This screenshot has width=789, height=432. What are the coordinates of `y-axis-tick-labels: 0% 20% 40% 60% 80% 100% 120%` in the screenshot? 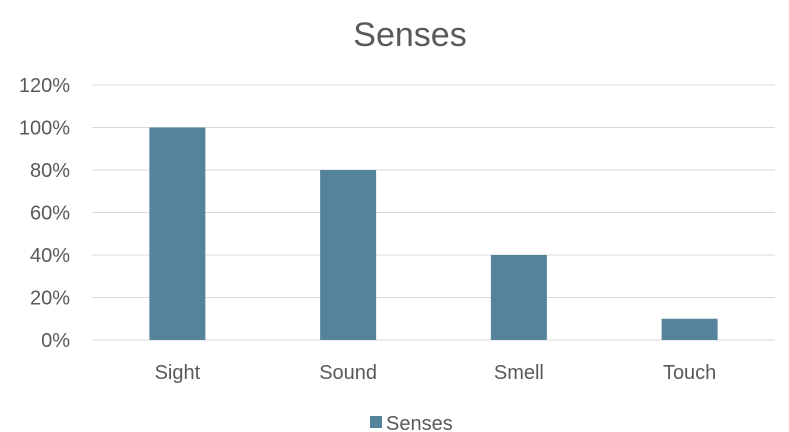 It's located at (44, 213).